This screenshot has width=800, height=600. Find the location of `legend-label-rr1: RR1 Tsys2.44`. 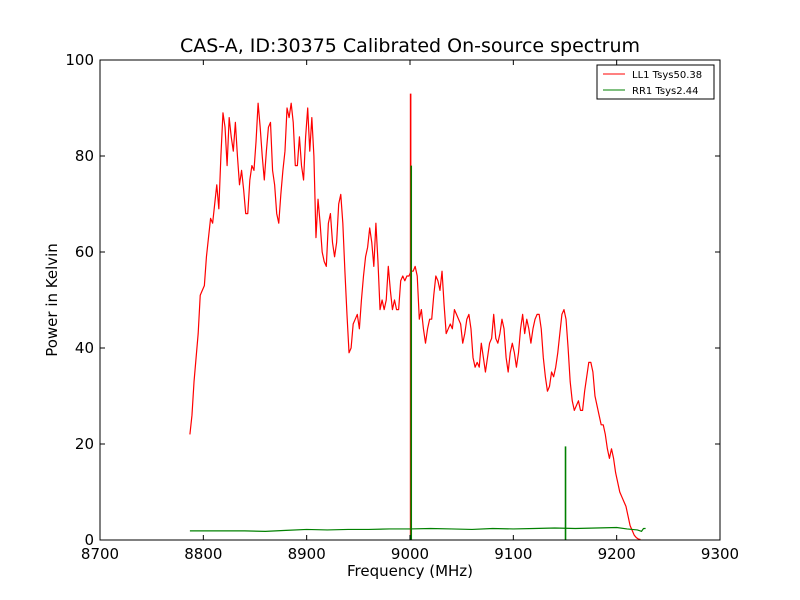

legend-label-rr1: RR1 Tsys2.44 is located at coordinates (665, 91).